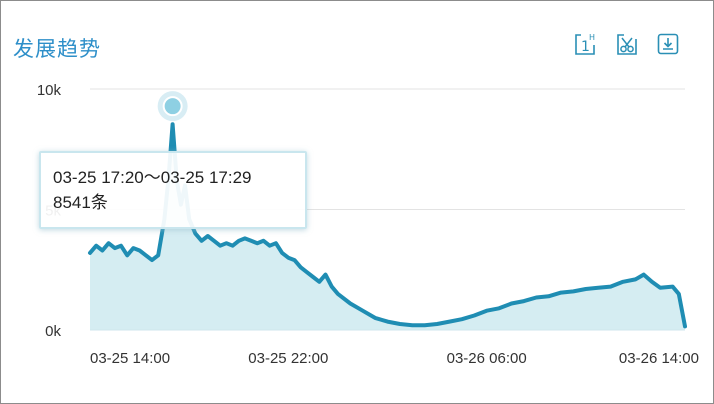 The width and height of the screenshot is (714, 404). I want to click on download-button, so click(668, 44).